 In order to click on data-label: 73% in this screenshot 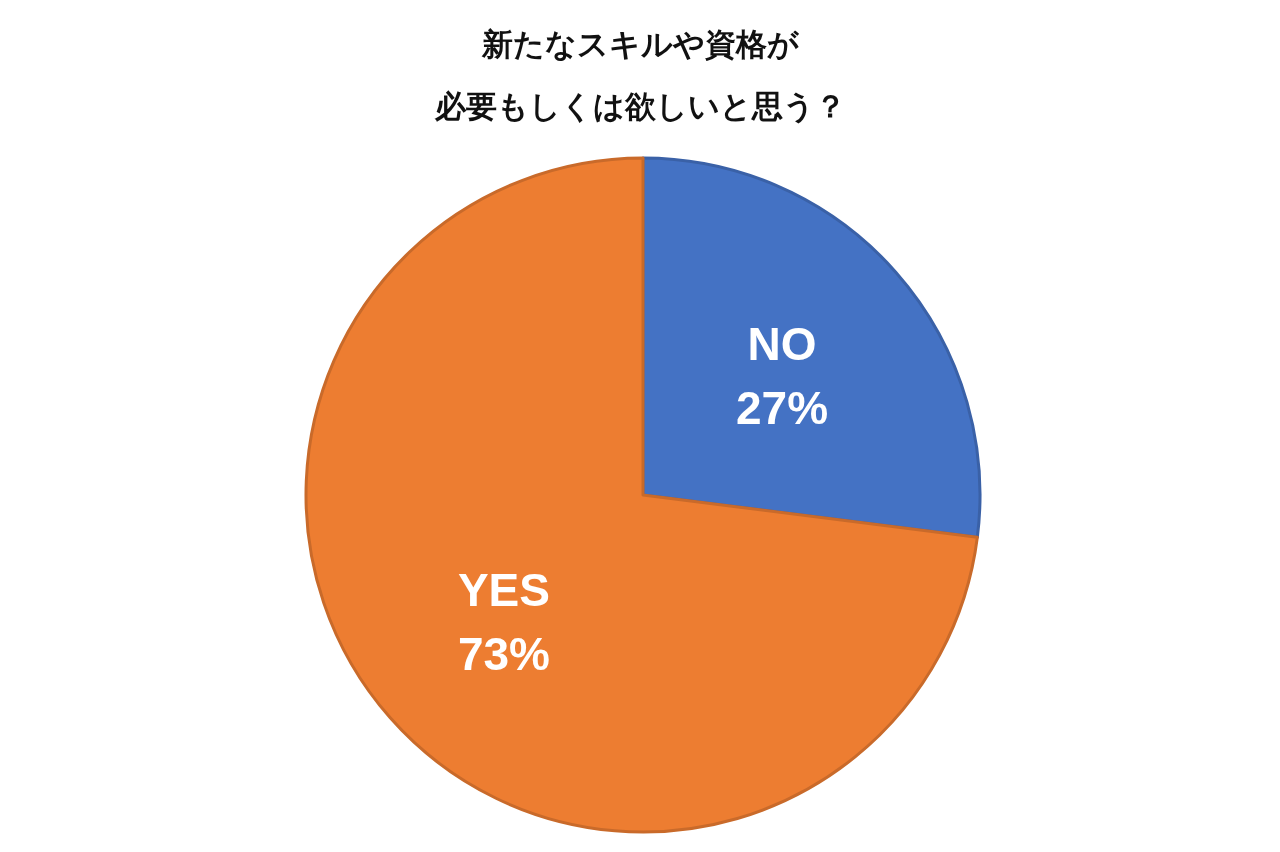, I will do `click(504, 653)`.